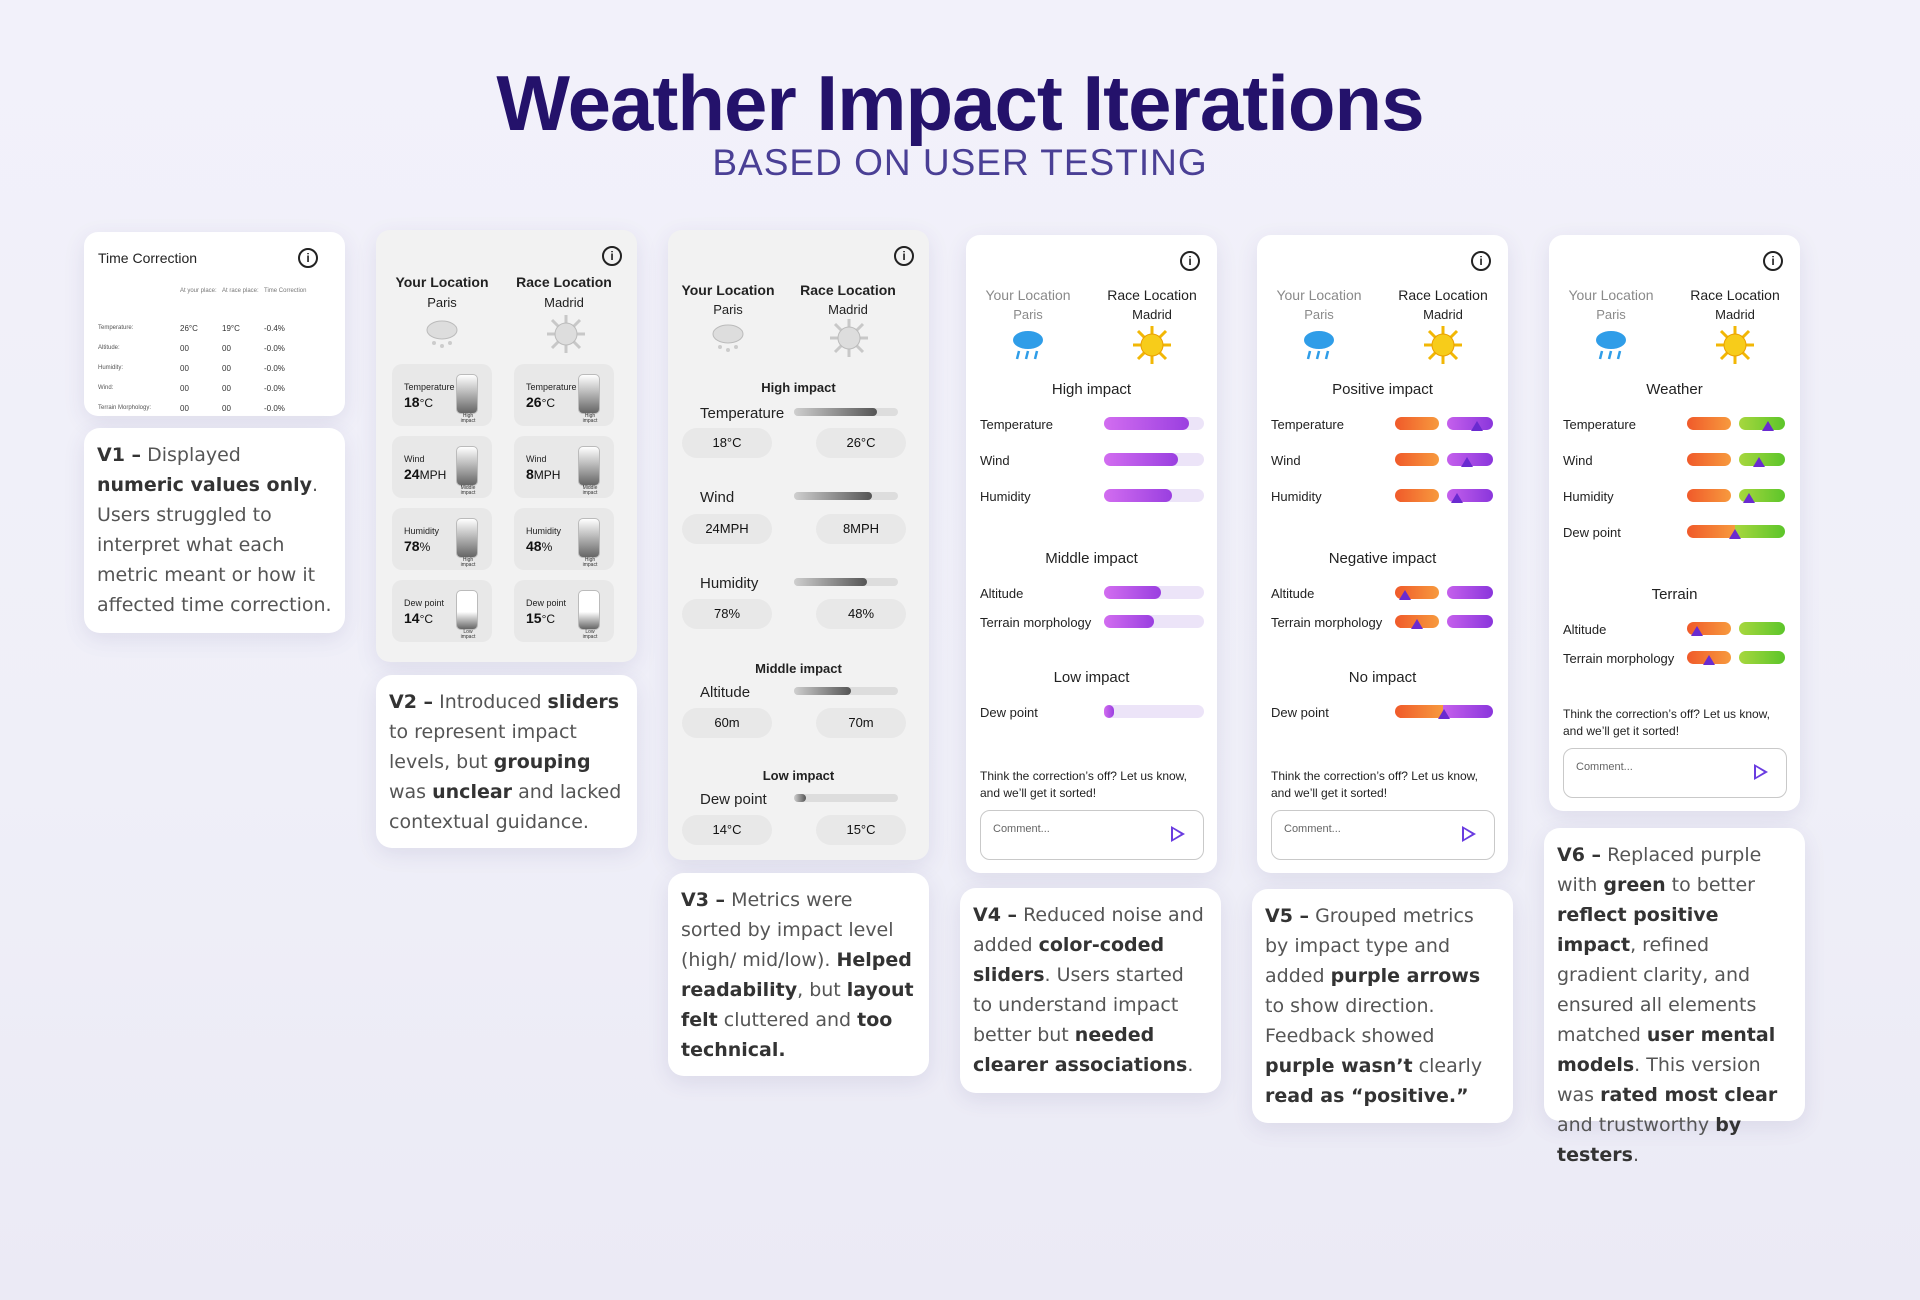  Describe the element at coordinates (861, 723) in the screenshot. I see `value-pill: 70m` at that location.